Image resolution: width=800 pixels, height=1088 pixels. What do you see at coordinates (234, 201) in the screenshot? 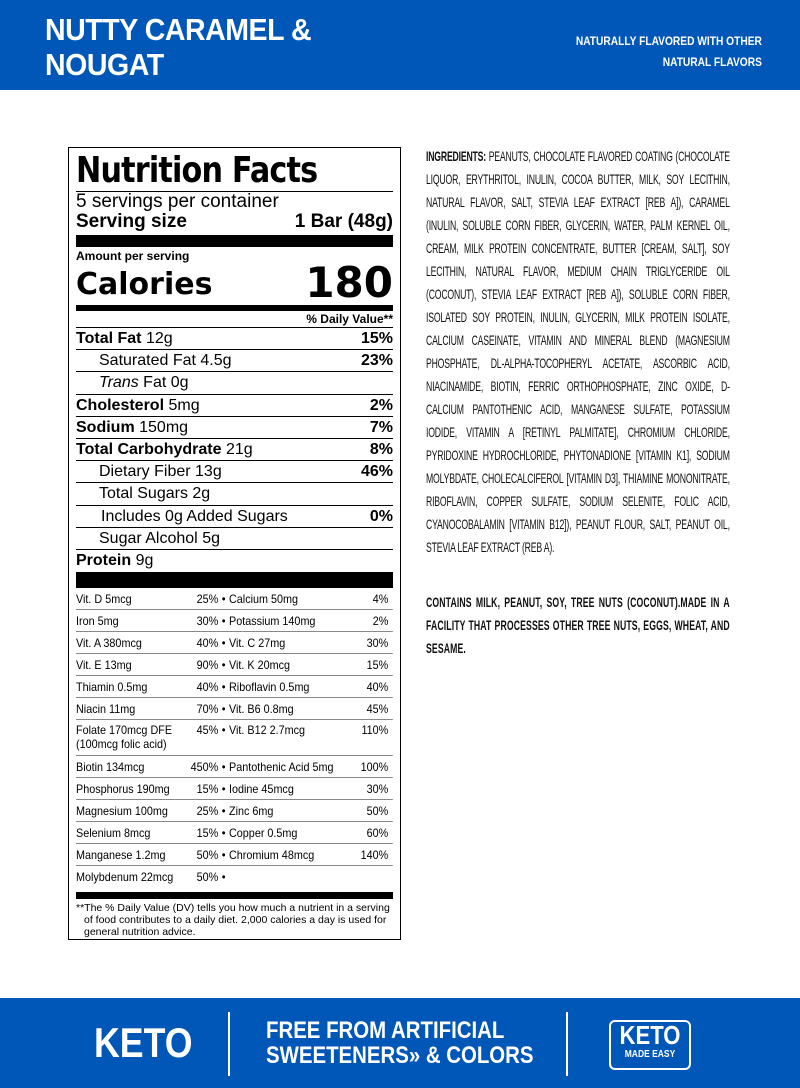
I see `servings-per-container: 5 servings per container` at bounding box center [234, 201].